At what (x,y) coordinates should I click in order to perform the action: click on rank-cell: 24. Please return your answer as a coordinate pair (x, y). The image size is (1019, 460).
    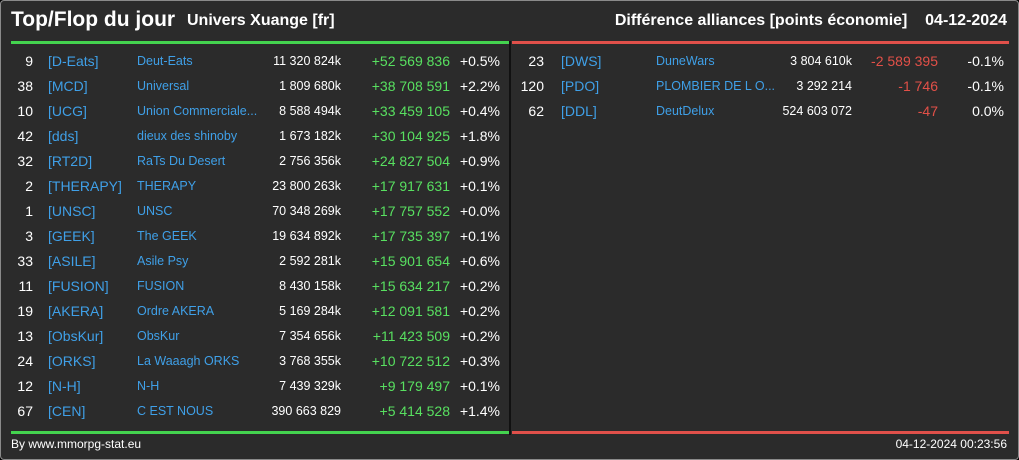
    Looking at the image, I should click on (25, 361).